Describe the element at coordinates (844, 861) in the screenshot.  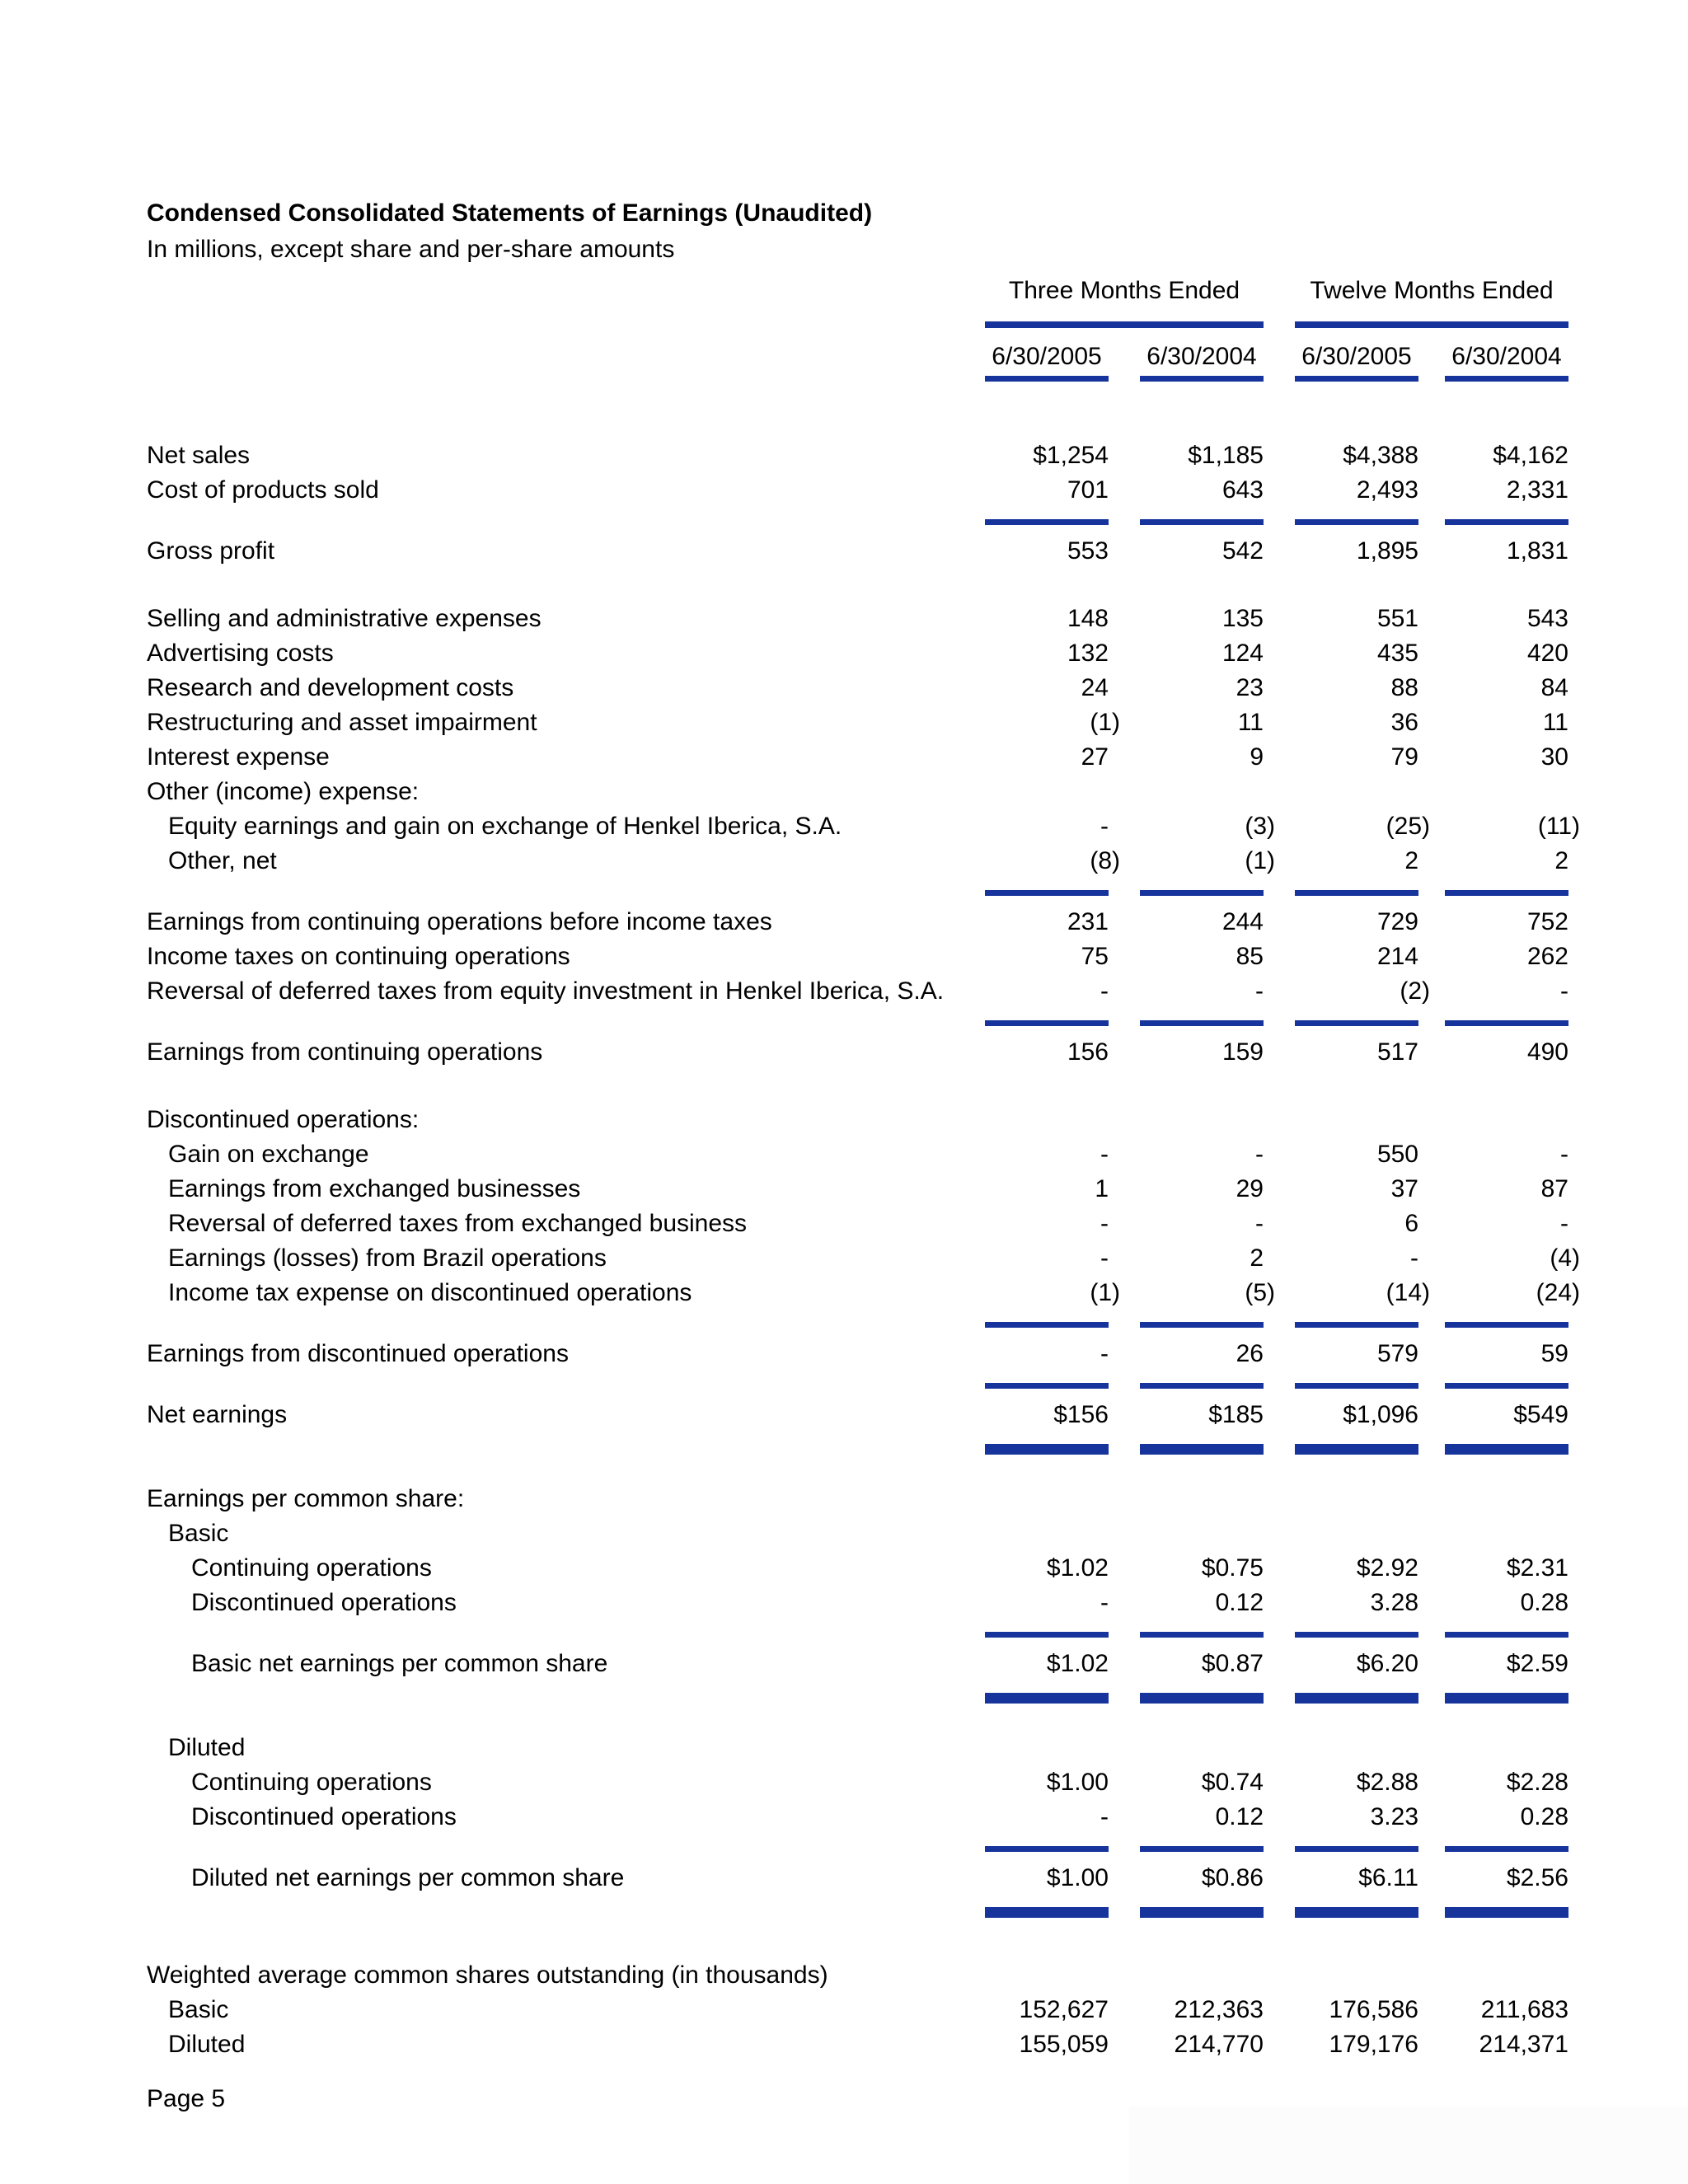
I see `table-row: Other, net (8) (1) 2 2` at that location.